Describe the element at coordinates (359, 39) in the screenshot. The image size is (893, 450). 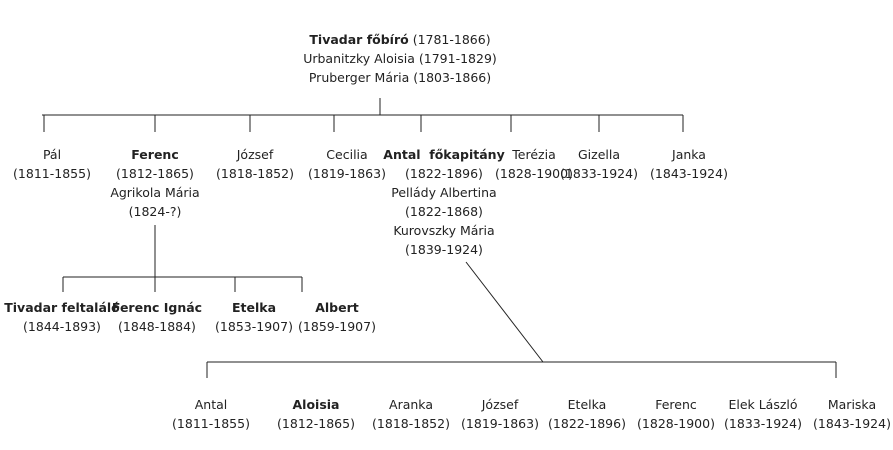
I see `name: Tivadar főbíró` at that location.